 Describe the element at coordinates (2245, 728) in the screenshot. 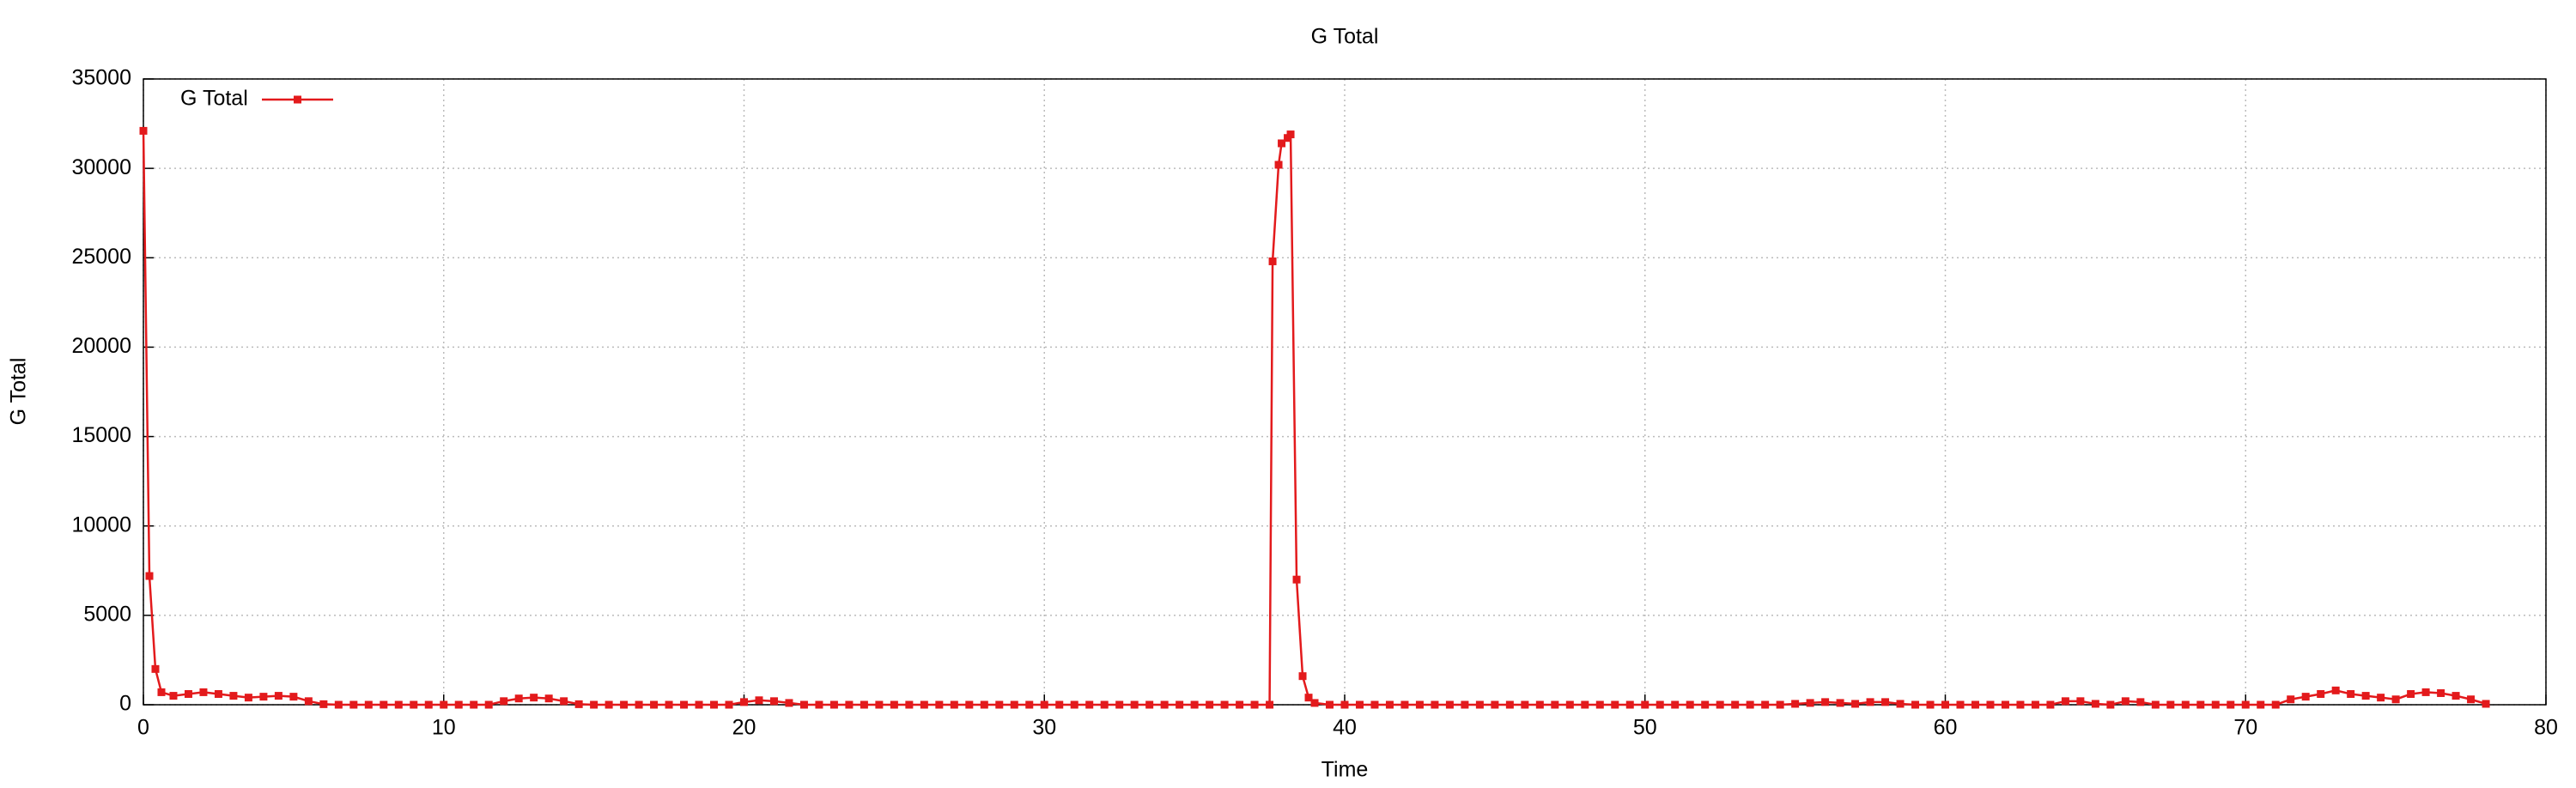

I see `x-tick-label: 70` at that location.